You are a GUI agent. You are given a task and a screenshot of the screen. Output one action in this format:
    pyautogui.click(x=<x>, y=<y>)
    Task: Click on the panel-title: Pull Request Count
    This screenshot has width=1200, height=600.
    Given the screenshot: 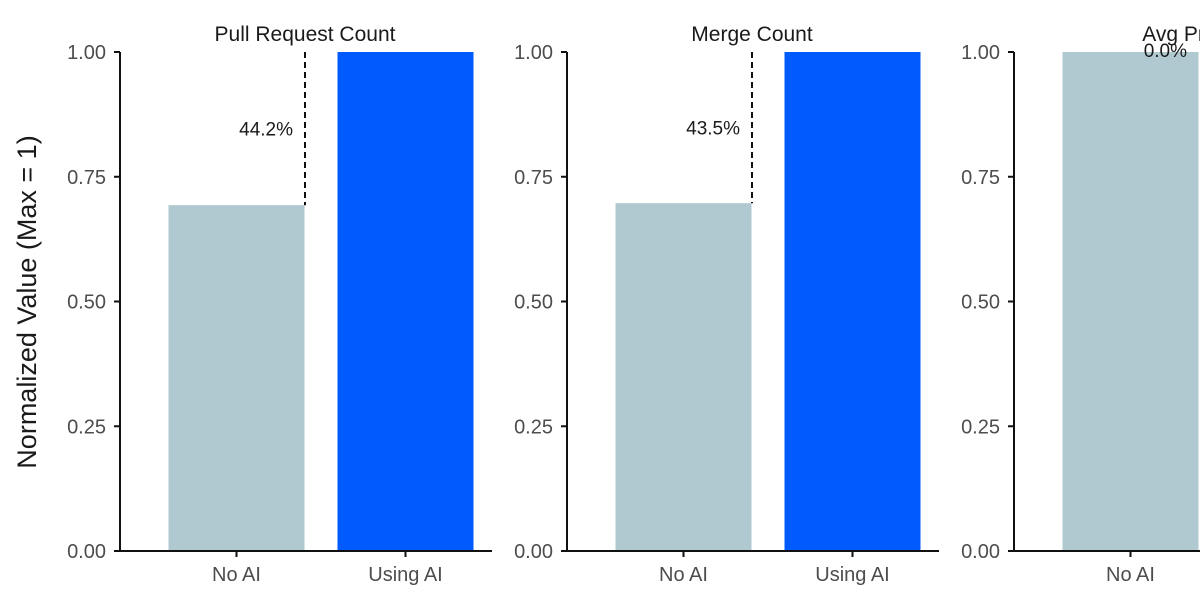 What is the action you would take?
    pyautogui.click(x=305, y=34)
    